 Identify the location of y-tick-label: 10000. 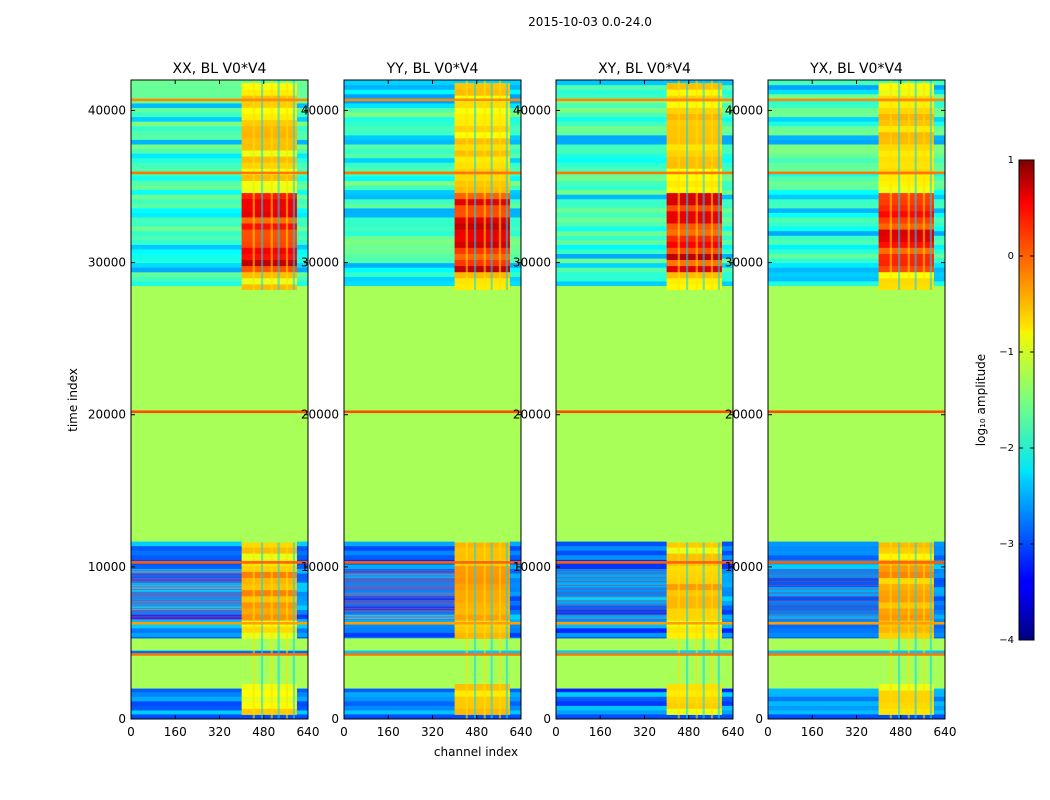
(744, 567).